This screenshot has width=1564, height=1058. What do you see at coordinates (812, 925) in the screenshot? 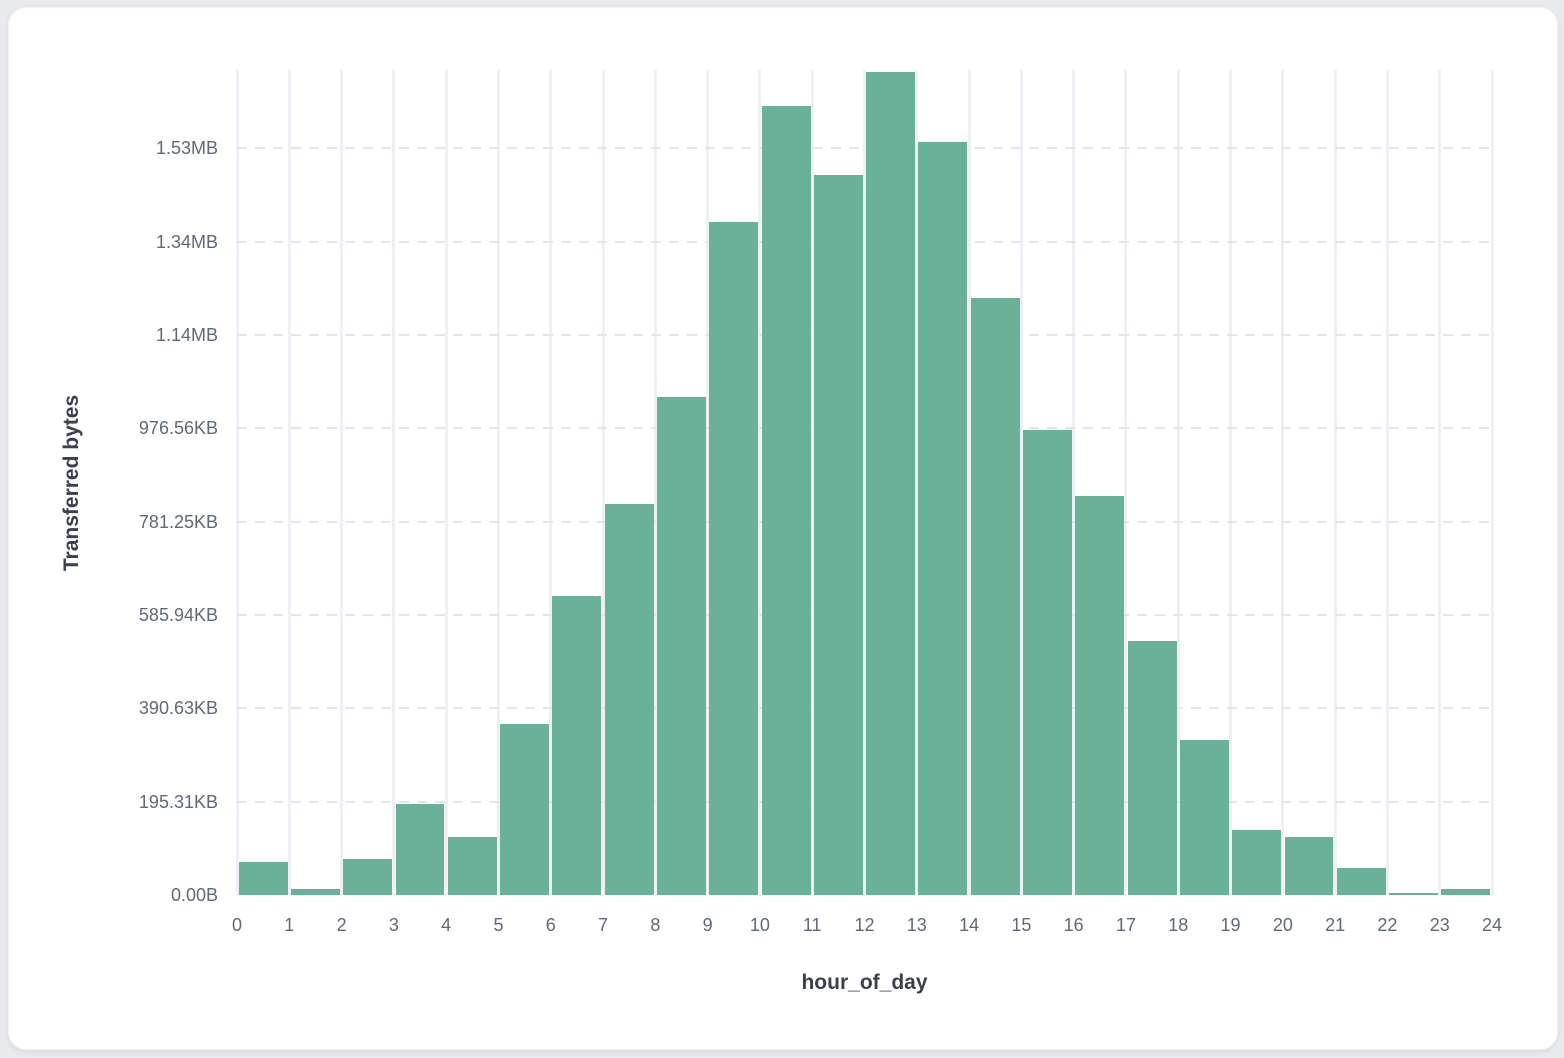
I see `x-tick-label: 11` at bounding box center [812, 925].